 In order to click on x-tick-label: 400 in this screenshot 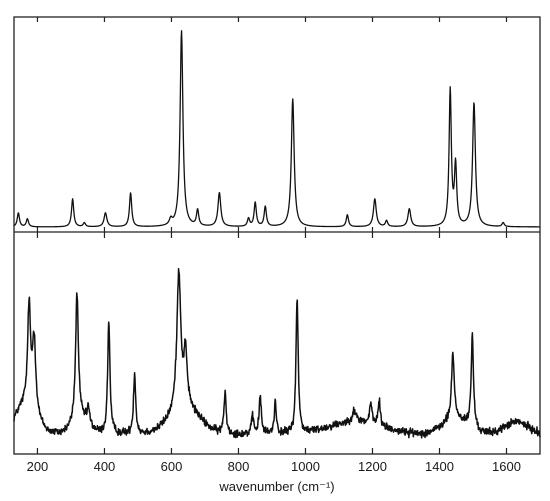, I will do `click(105, 466)`.